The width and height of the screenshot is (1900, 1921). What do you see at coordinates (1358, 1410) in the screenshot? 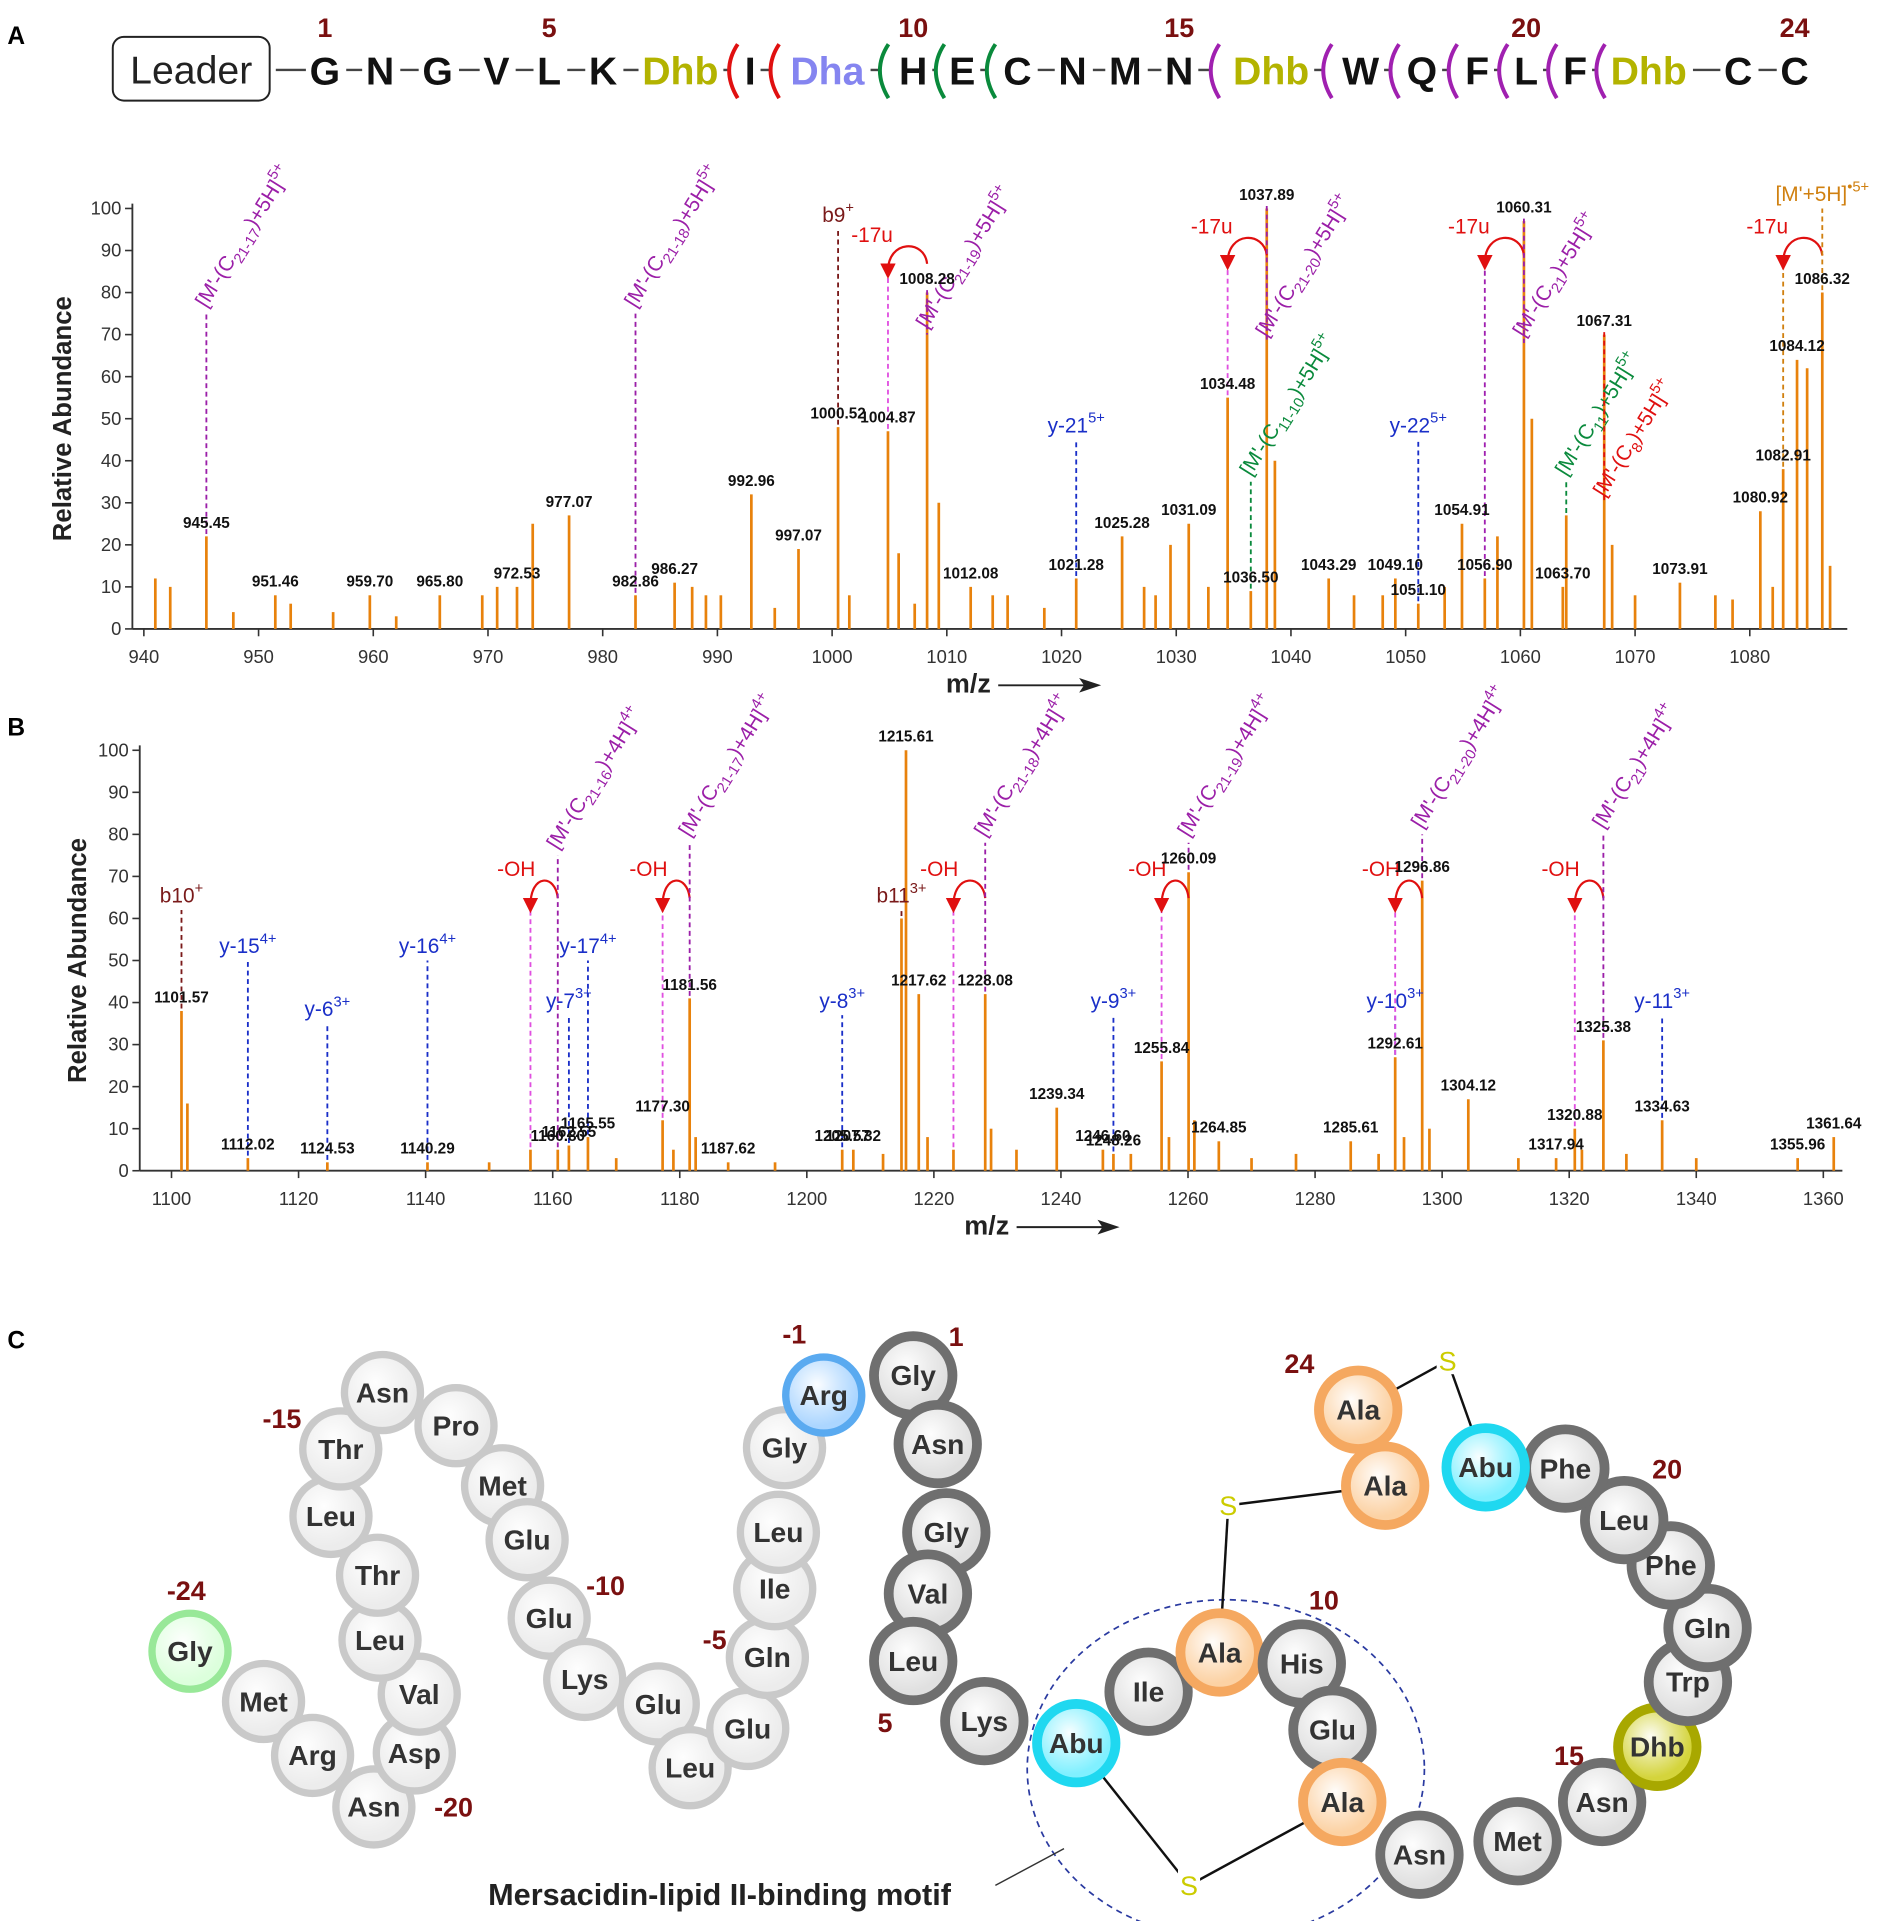
I see `residue-node-label: Ala` at bounding box center [1358, 1410].